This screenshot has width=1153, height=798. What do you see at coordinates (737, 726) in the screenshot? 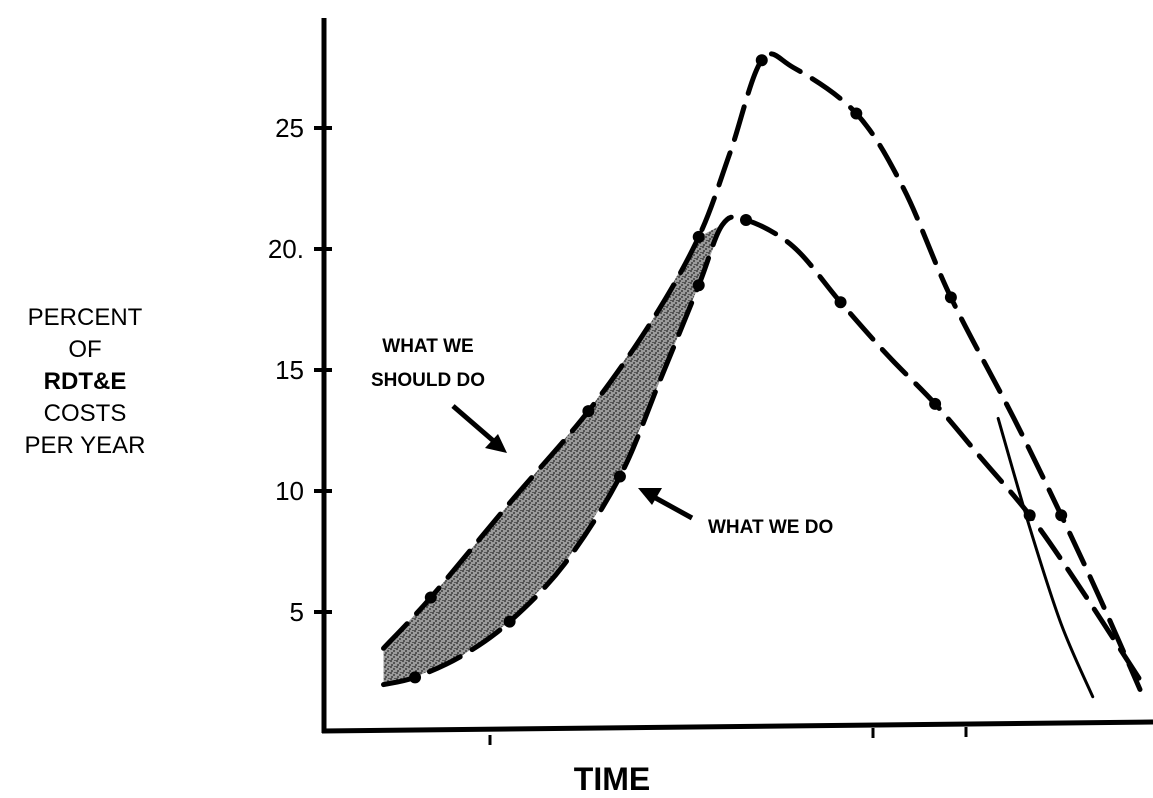
I see `x-axis-line` at bounding box center [737, 726].